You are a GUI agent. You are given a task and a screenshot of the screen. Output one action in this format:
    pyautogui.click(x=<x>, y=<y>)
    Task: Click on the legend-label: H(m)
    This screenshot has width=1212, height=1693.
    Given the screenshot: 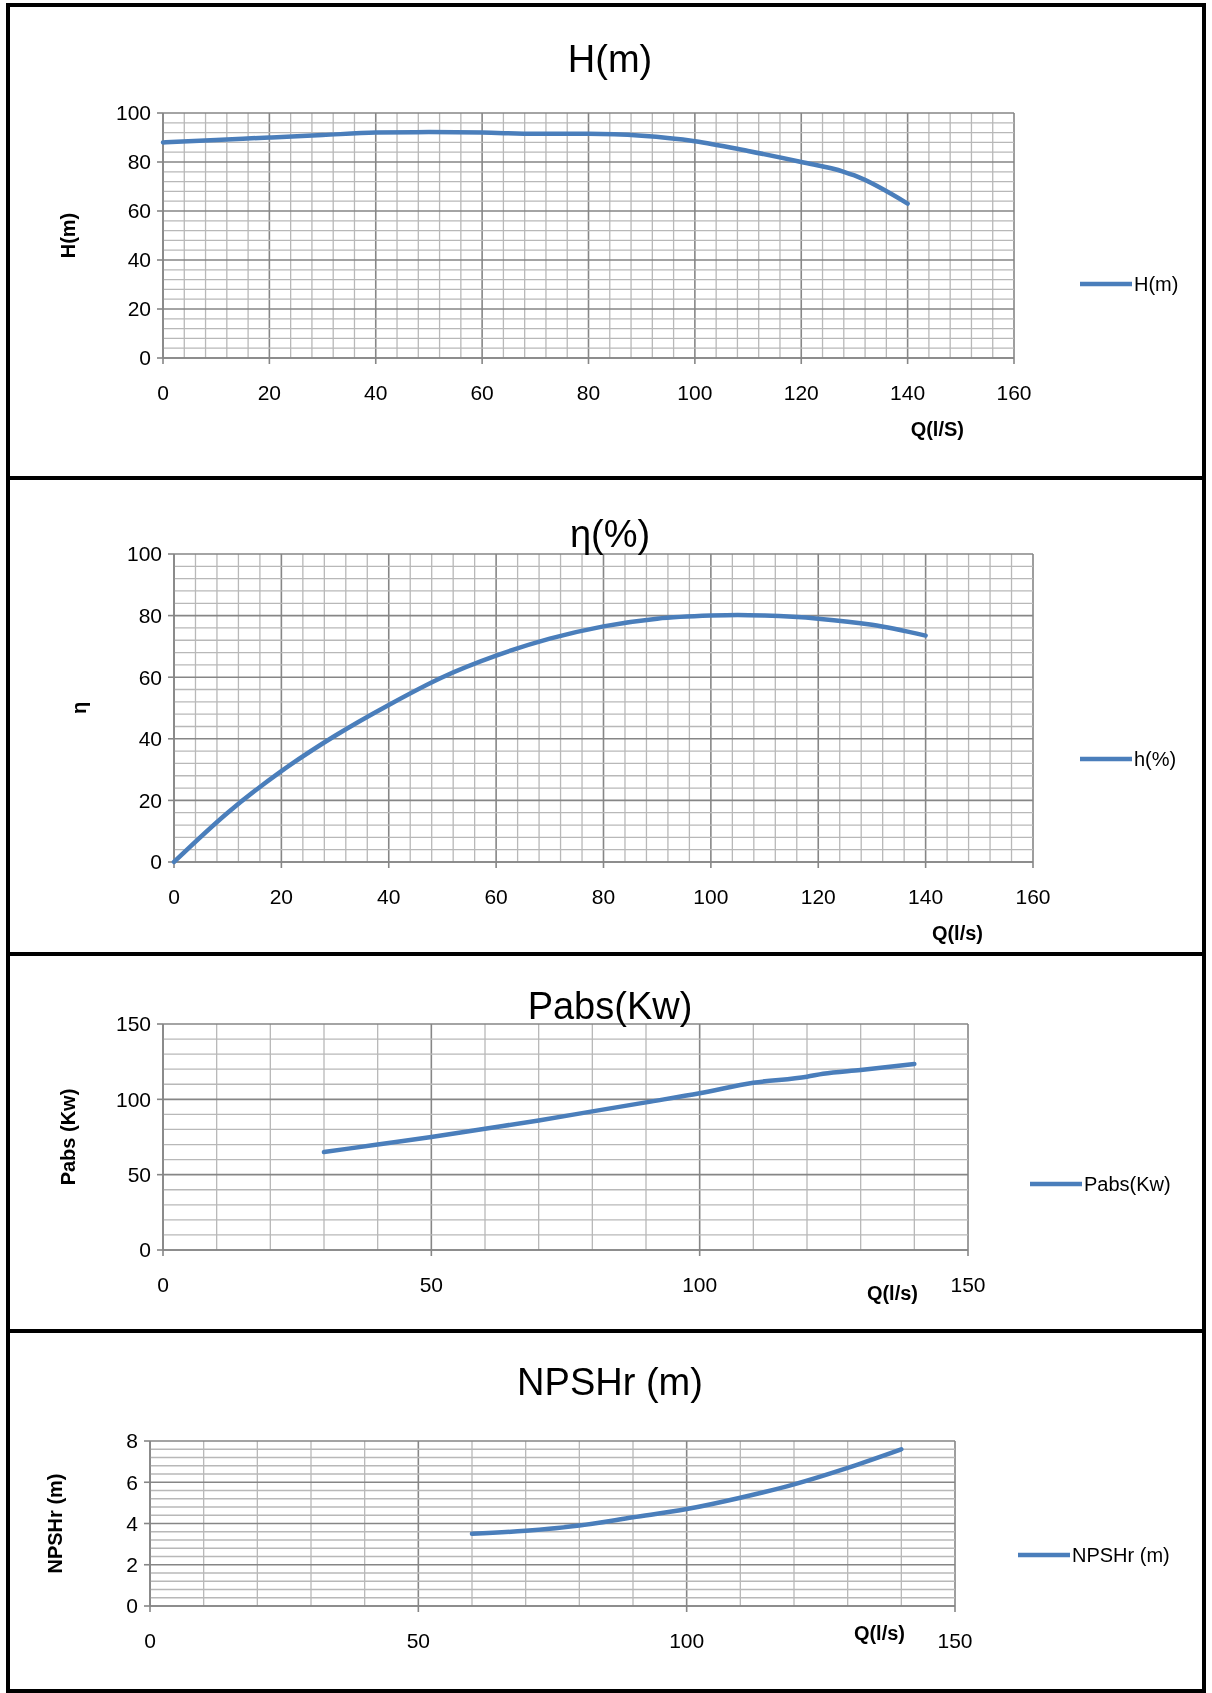 What is the action you would take?
    pyautogui.click(x=1156, y=284)
    